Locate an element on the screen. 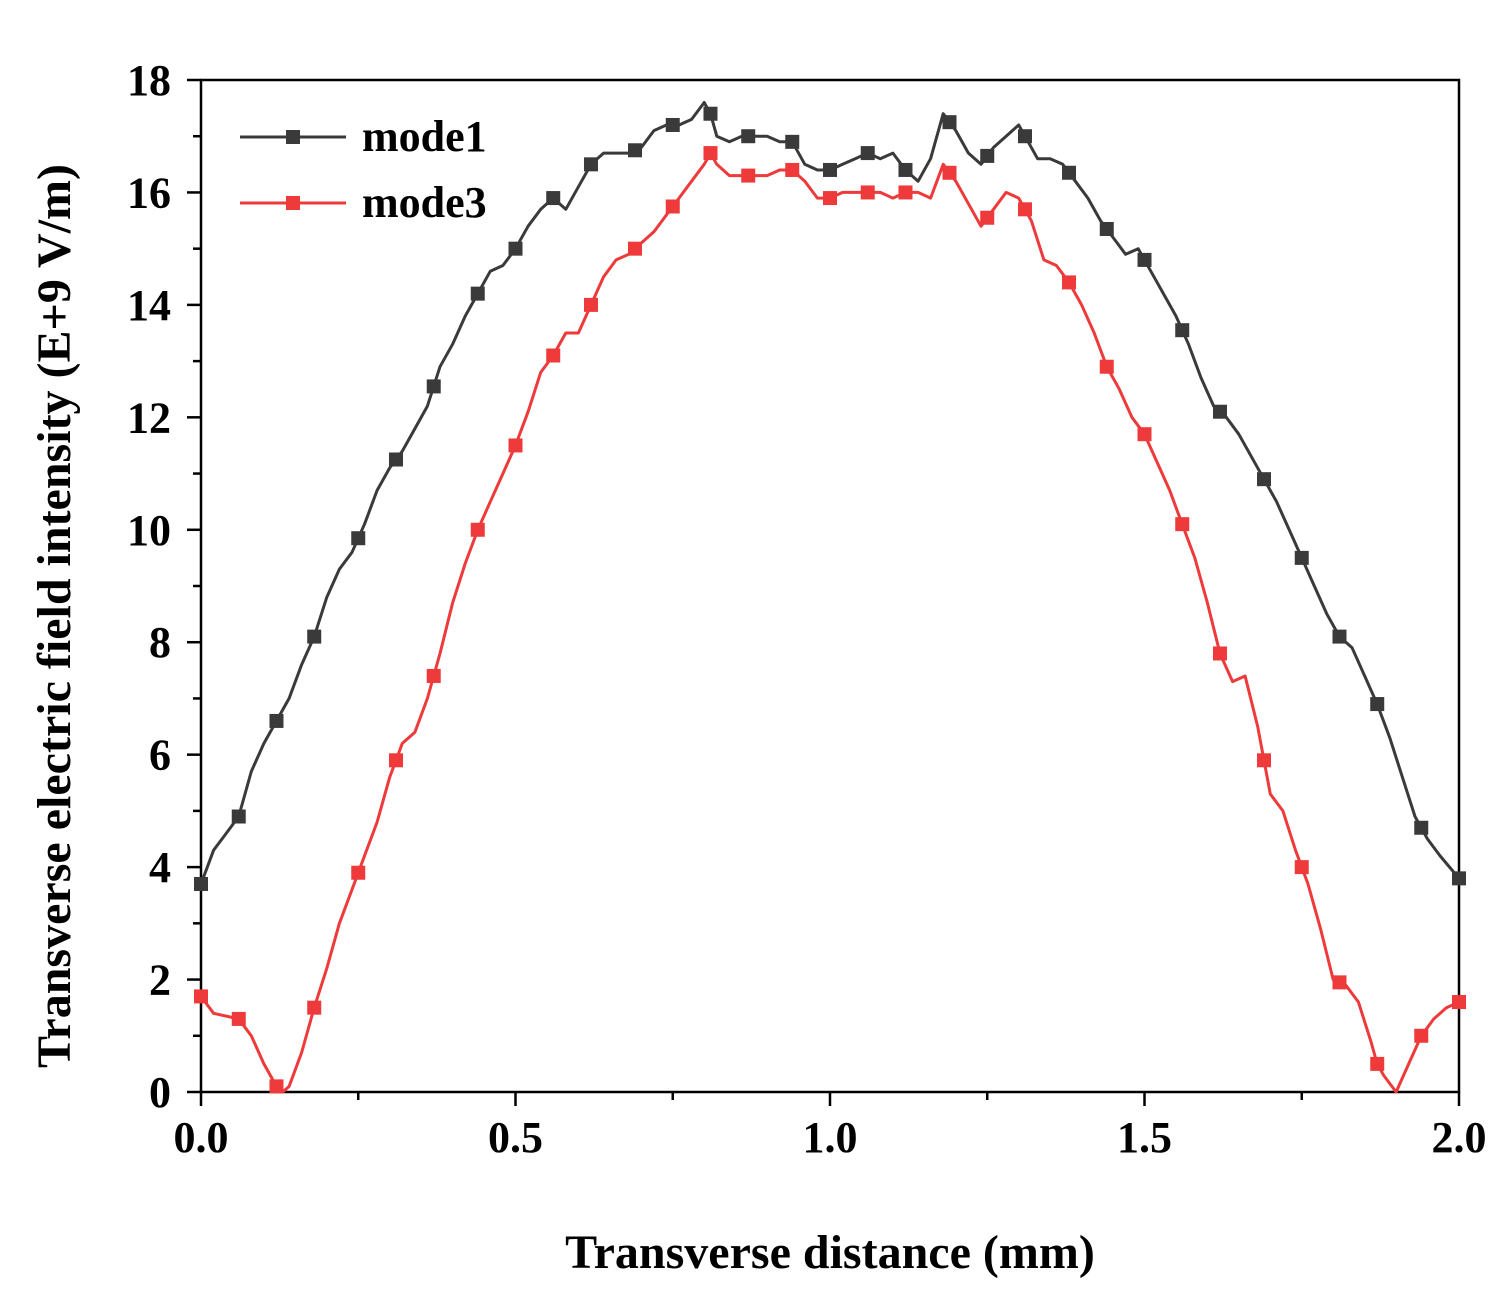 The image size is (1503, 1306). y-tick-label: 16 is located at coordinates (149, 192).